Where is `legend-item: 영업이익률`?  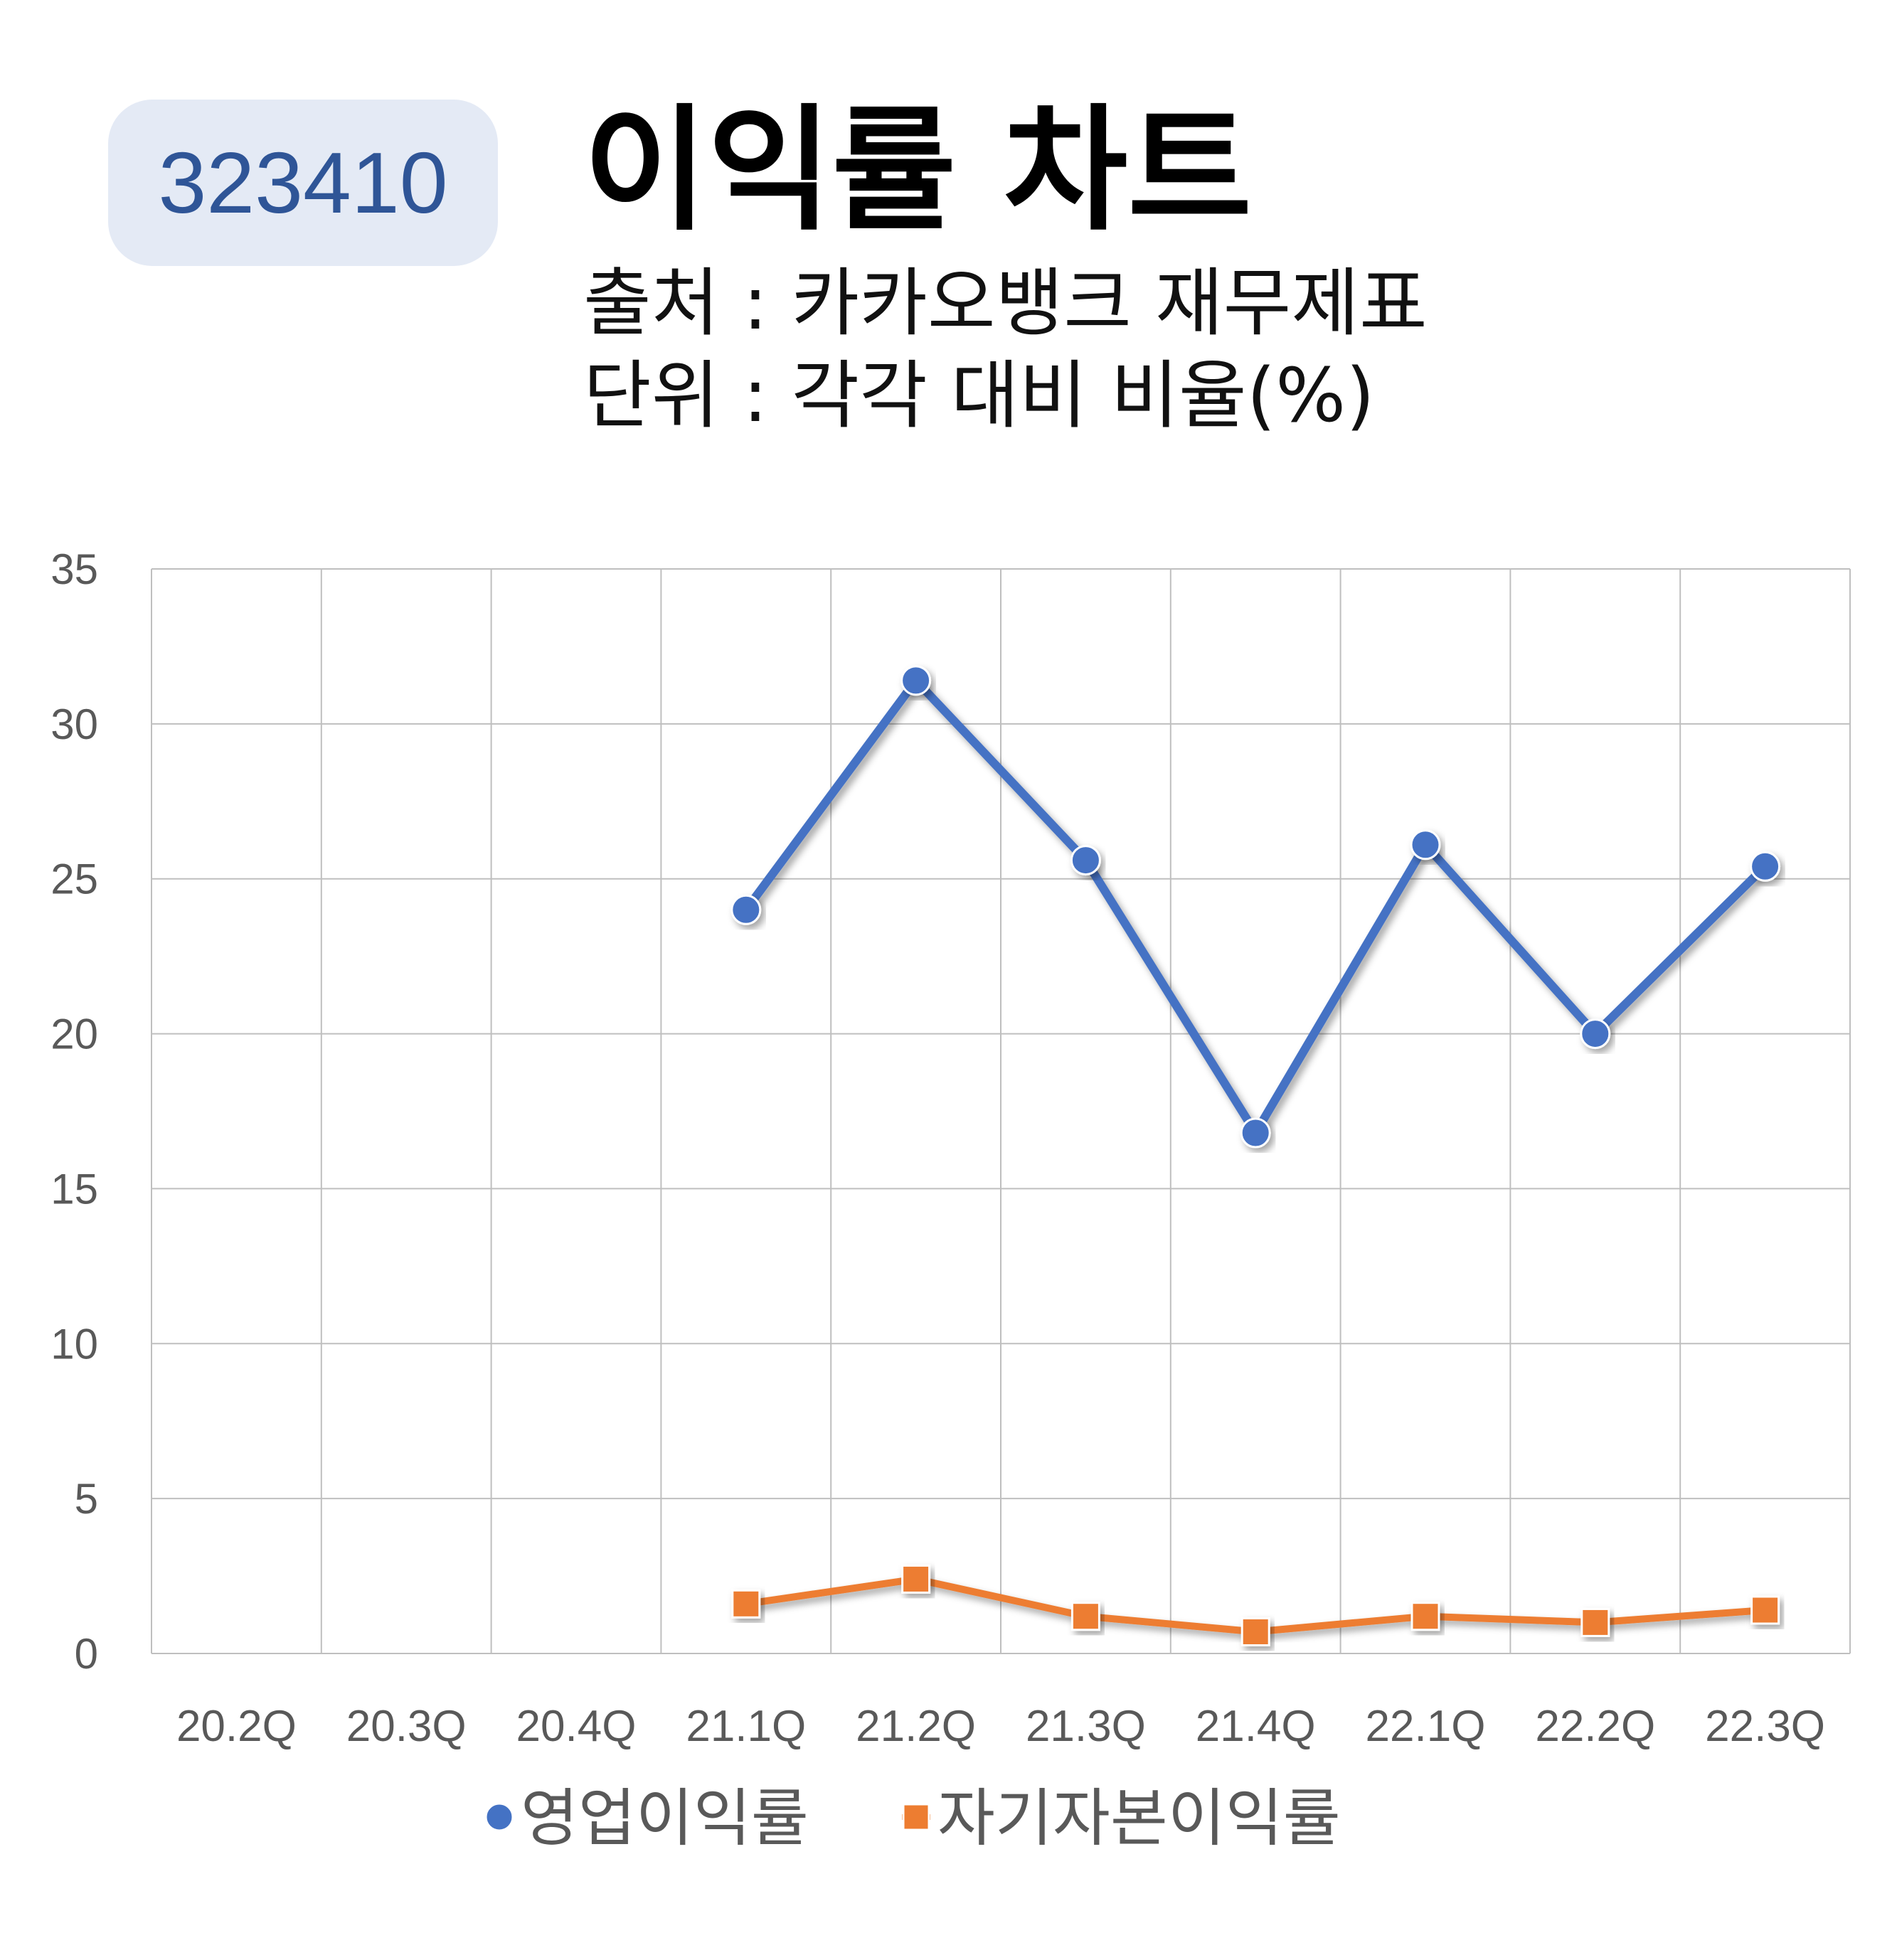
legend-item: 영업이익률 is located at coordinates (646, 1818).